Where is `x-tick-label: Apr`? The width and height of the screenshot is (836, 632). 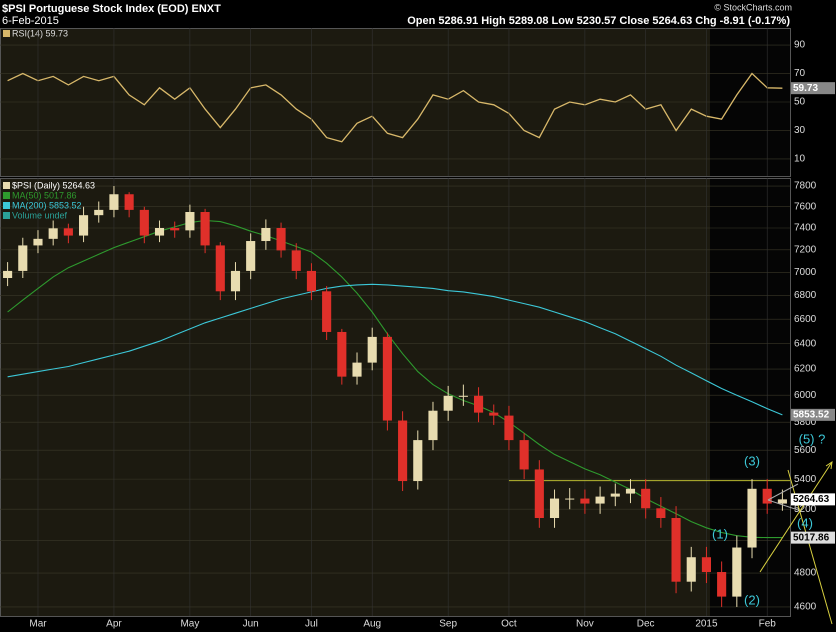 x-tick-label: Apr is located at coordinates (114, 624).